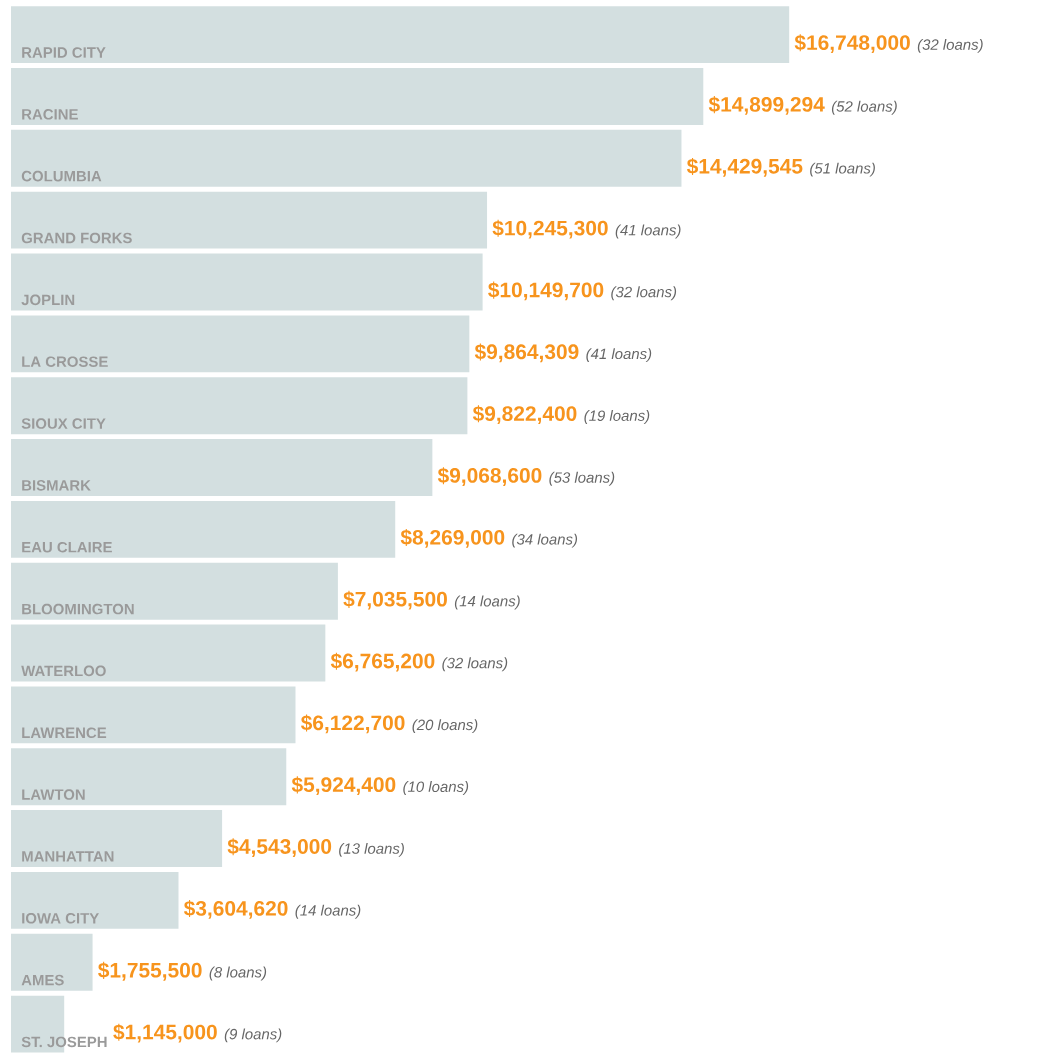  What do you see at coordinates (63, 671) in the screenshot?
I see `y-tick-label: WATERLOO` at bounding box center [63, 671].